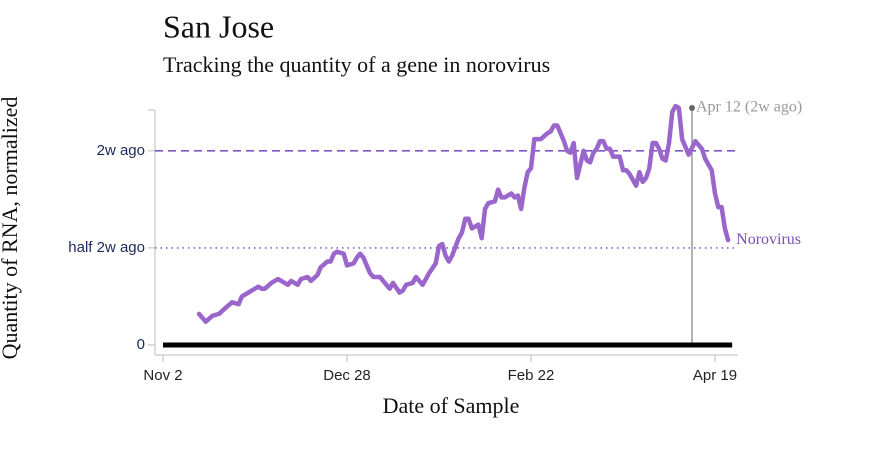 The height and width of the screenshot is (464, 878). Describe the element at coordinates (531, 375) in the screenshot. I see `x-tick-label: Feb 22` at that location.